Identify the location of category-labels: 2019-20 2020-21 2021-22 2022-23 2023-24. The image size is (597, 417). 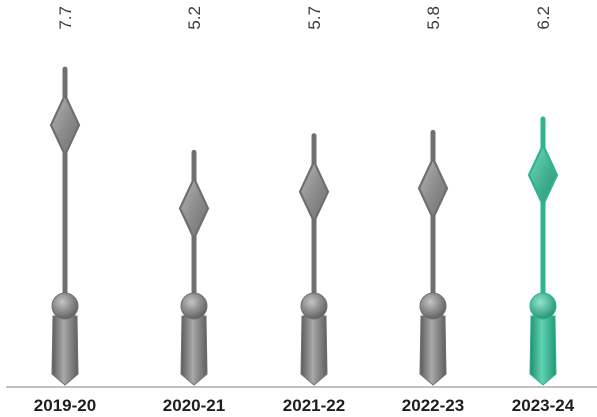
(304, 405).